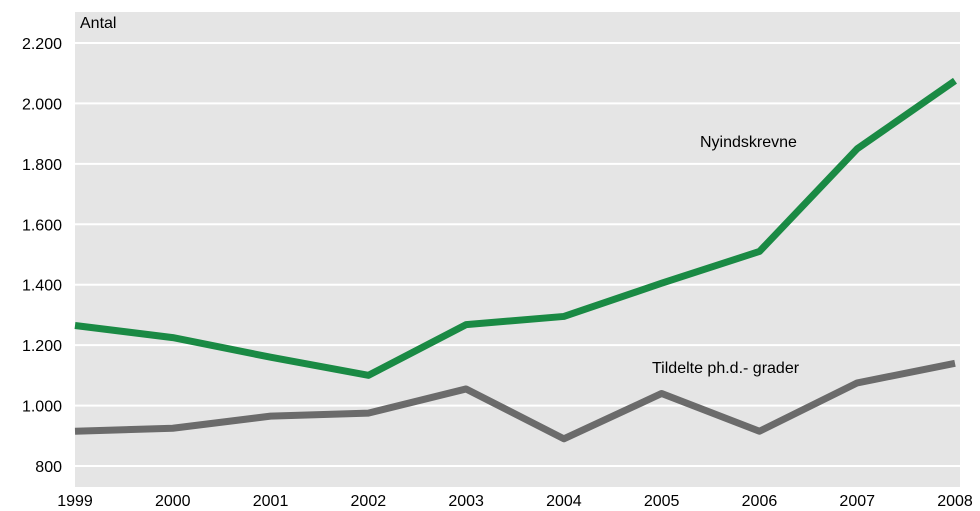  Describe the element at coordinates (42, 346) in the screenshot. I see `y-tick-label: 1.200` at that location.